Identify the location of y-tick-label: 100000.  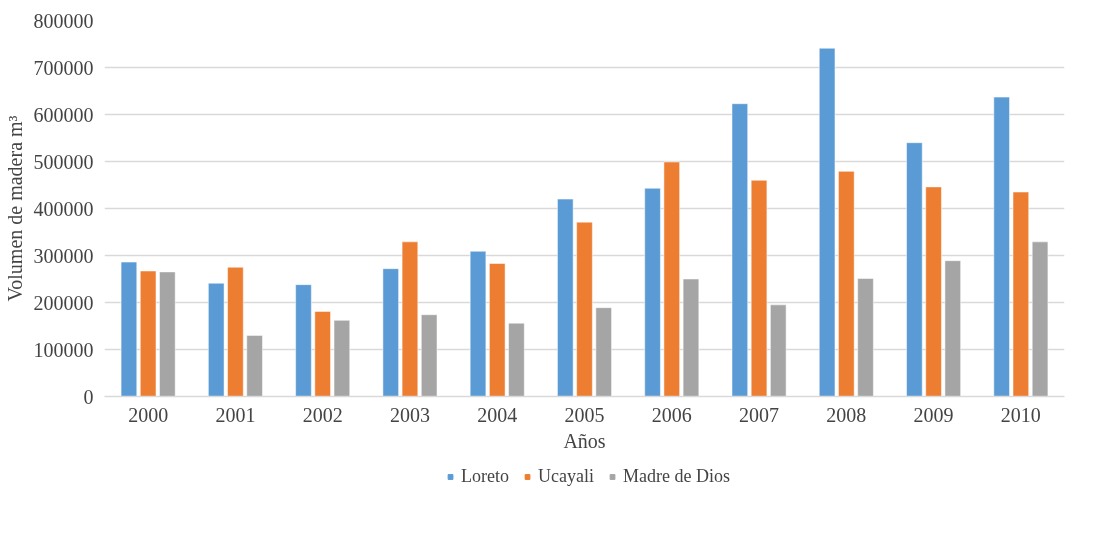
(63, 349).